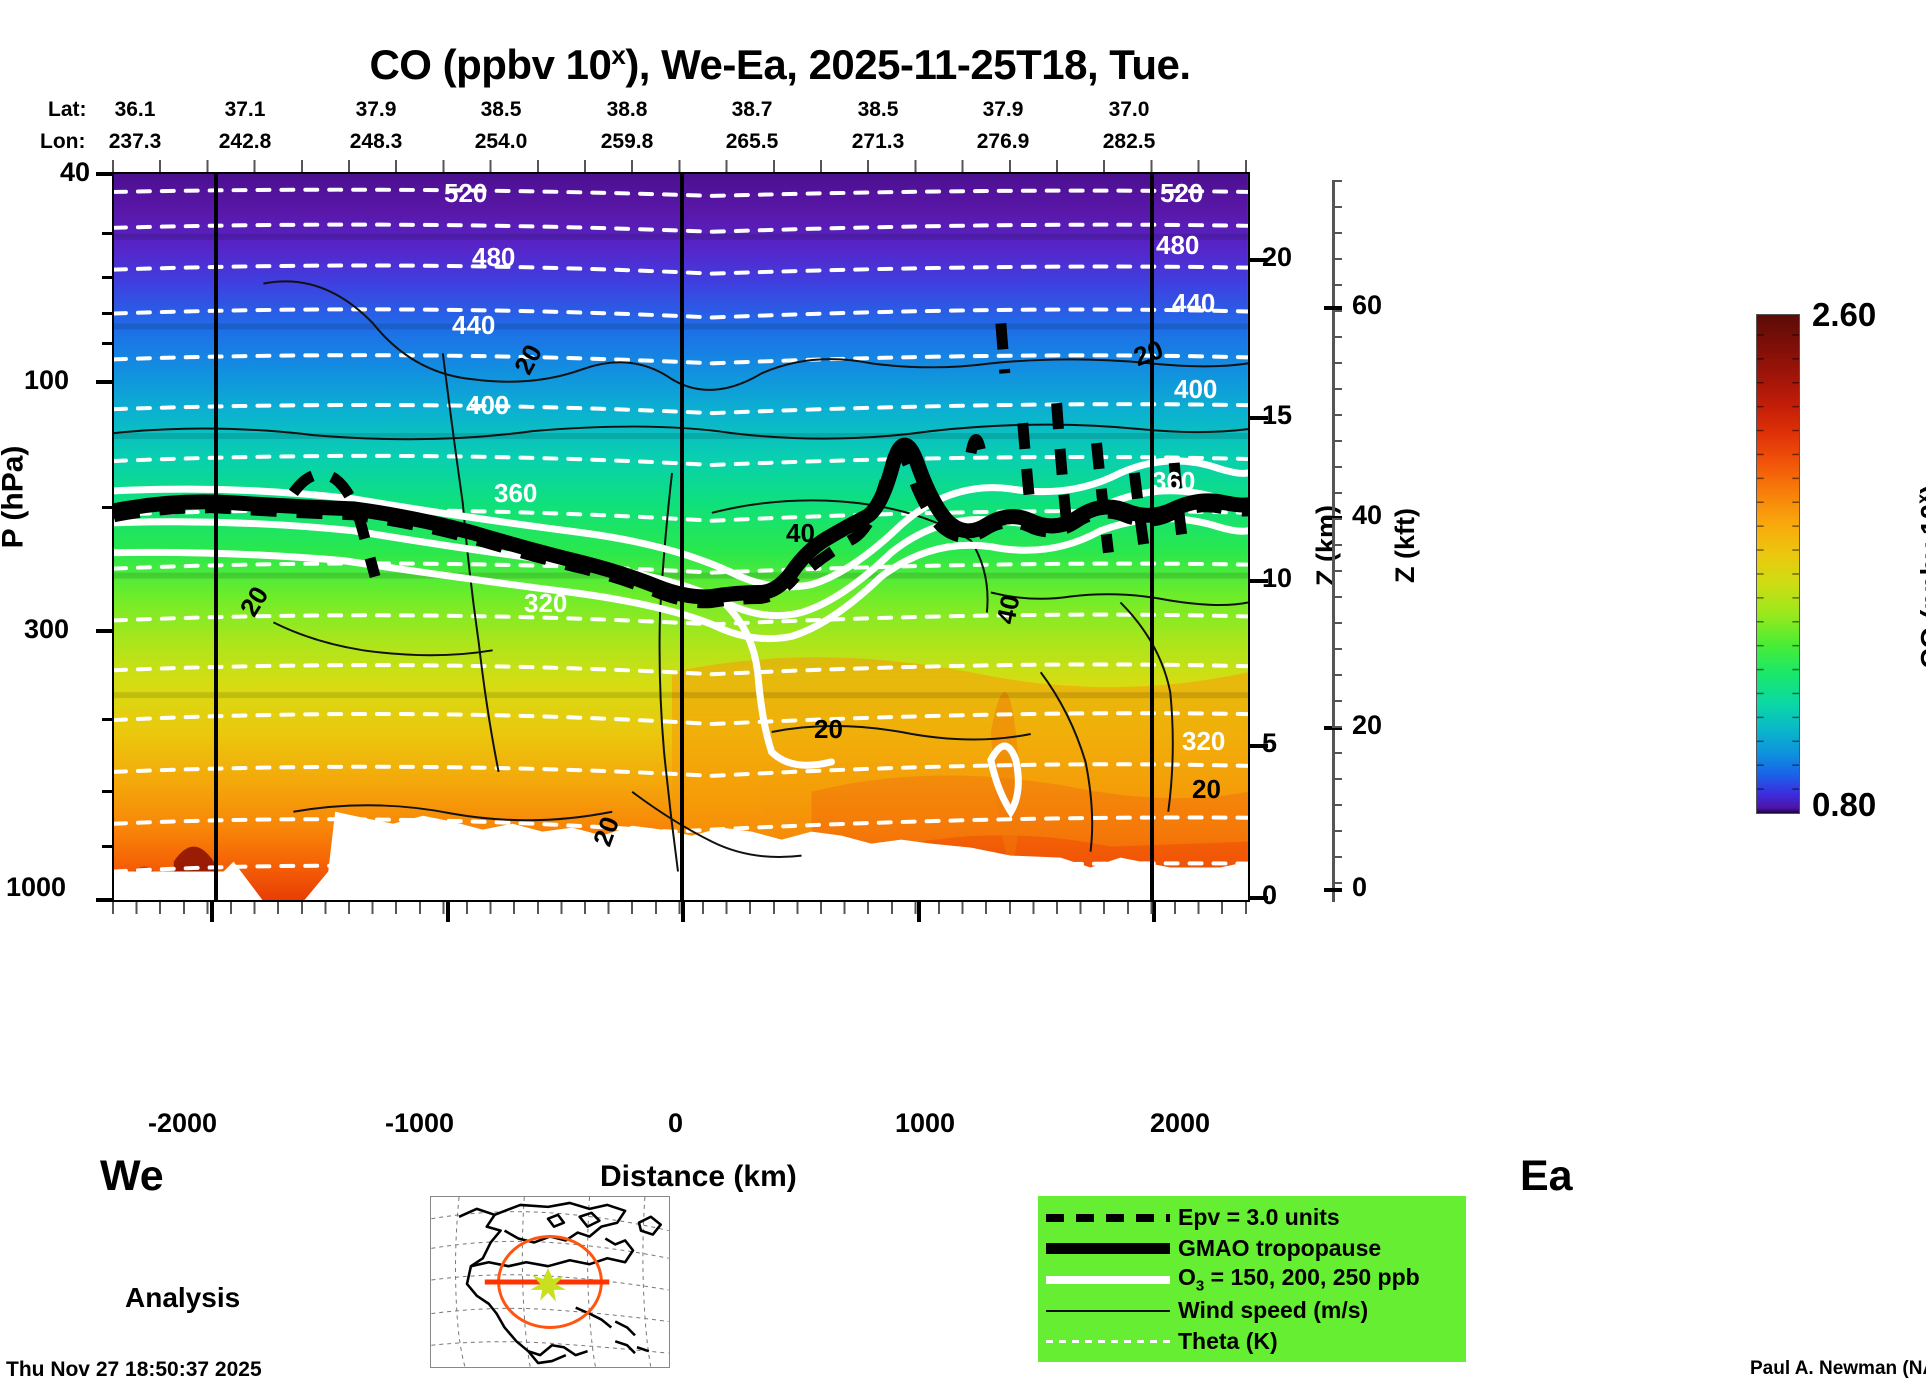 The width and height of the screenshot is (1926, 1394). I want to click on z-kft-tick-label: 20, so click(1367, 725).